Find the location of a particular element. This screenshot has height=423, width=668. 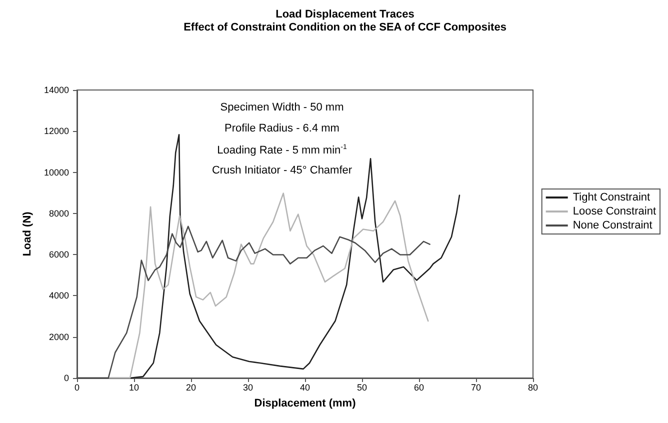

x-tick-label: 30 is located at coordinates (248, 387).